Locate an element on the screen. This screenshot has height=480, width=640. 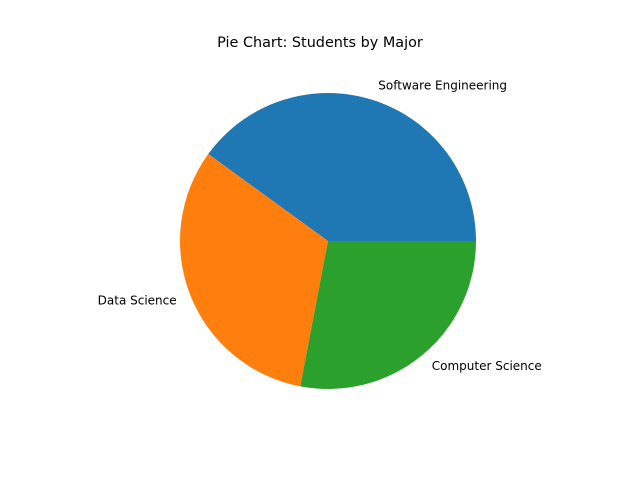
chart-title: Pie Chart: Students by Major is located at coordinates (320, 43).